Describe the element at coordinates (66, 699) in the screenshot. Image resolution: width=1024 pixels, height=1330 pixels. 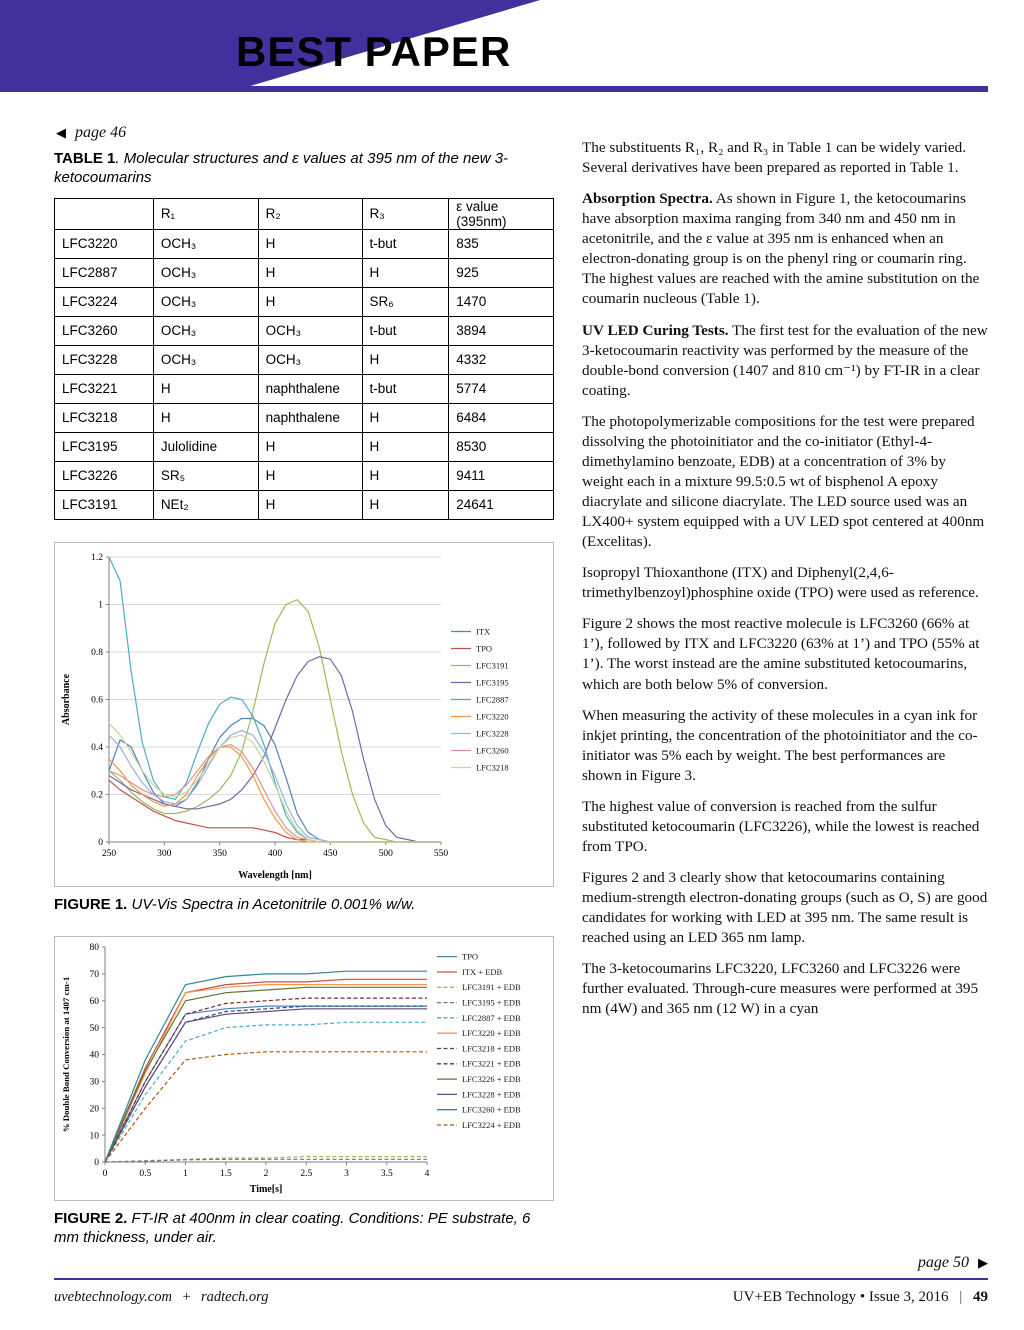
I see `svg-text: Absorbance` at that location.